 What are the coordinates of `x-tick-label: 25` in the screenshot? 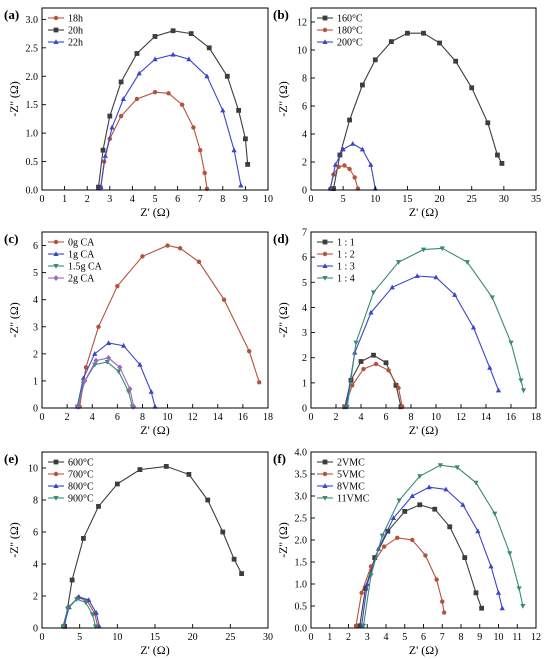 It's located at (230, 637).